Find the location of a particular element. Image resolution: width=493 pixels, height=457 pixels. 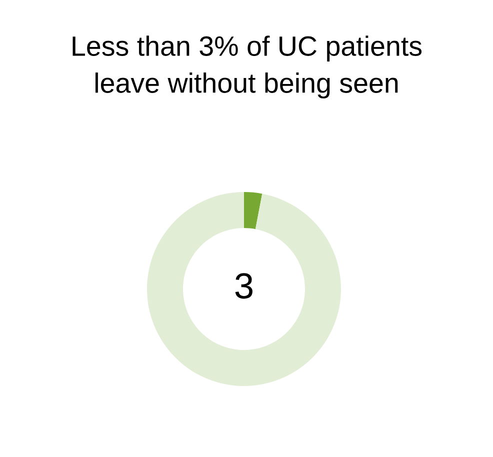

chart-title: Less than 3% of UC patients leave without being seen is located at coordinates (247, 67).